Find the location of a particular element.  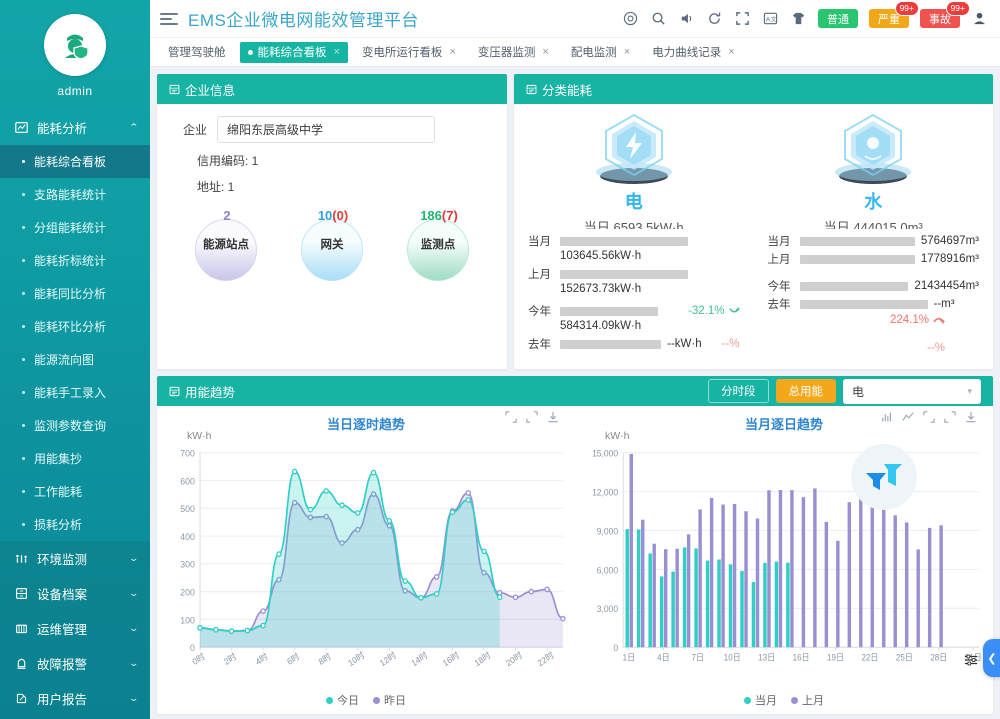

sidebar-item-param-query: 监测参数查询 is located at coordinates (75, 425).